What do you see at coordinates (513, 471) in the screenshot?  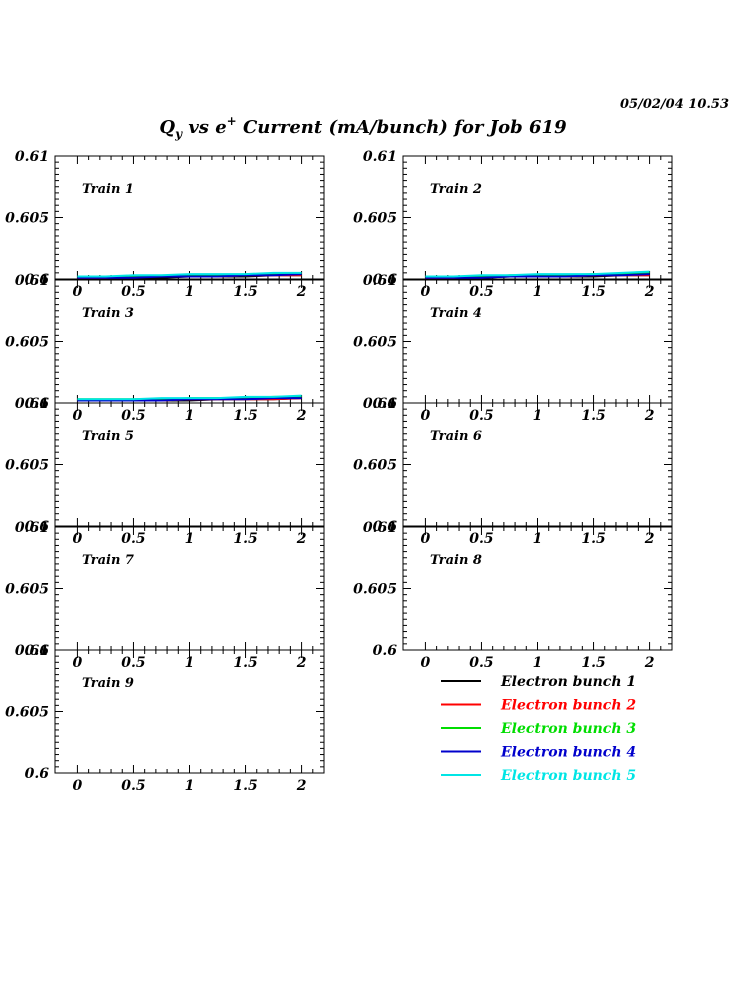 I see `panel-train-6: 0 0.5 1 1.5 2 0.6 0.605 0.61 Train 6` at bounding box center [513, 471].